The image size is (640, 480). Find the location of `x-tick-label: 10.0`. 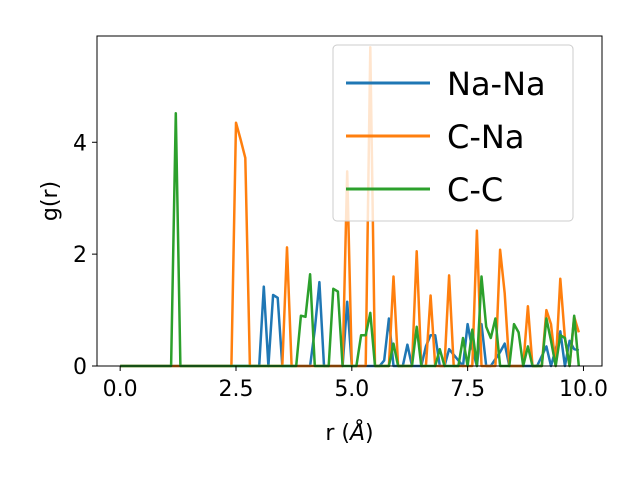

x-tick-label: 10.0 is located at coordinates (583, 389).